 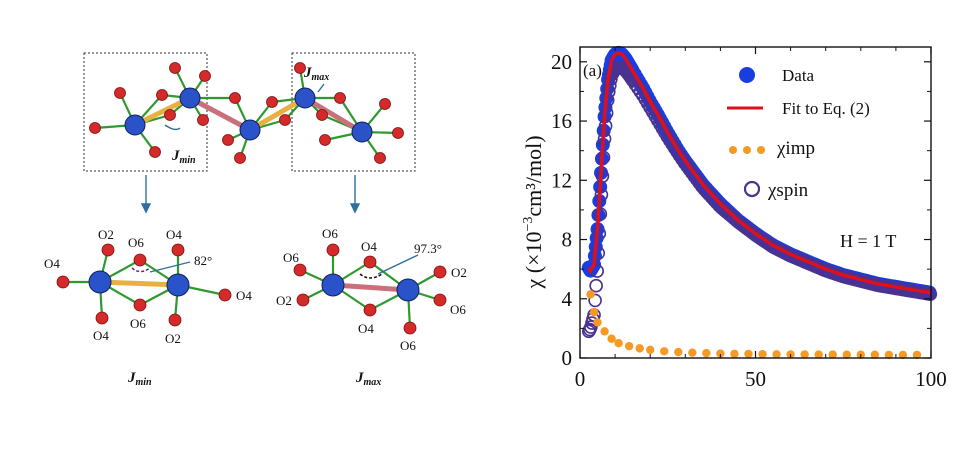 I want to click on chain-bonds, so click(x=246, y=113).